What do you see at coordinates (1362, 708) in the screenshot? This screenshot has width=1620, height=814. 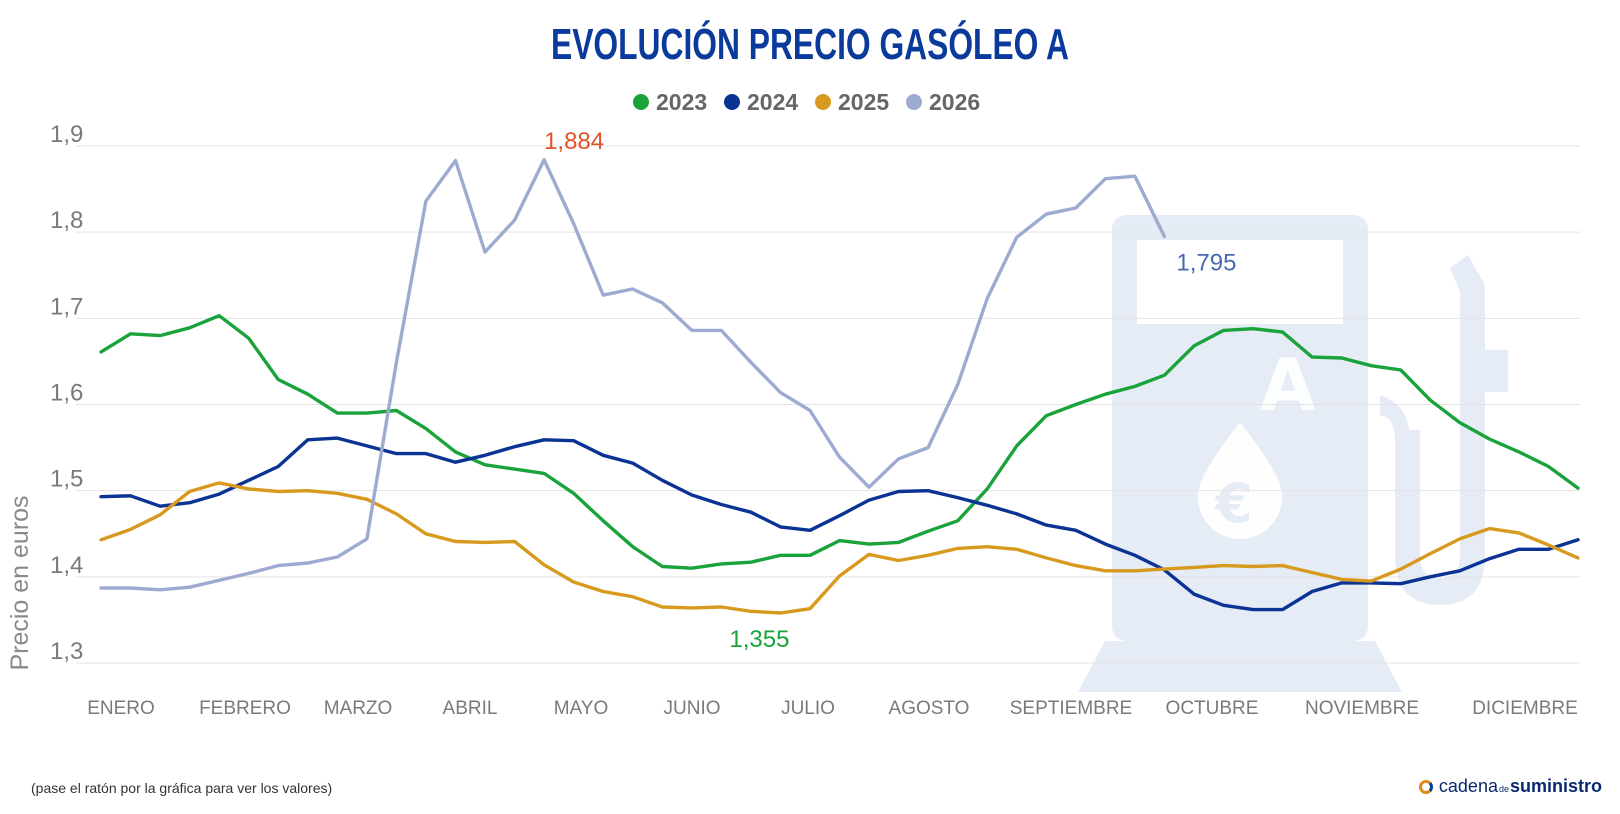 I see `x-tick-label: NOVIEMBRE` at bounding box center [1362, 708].